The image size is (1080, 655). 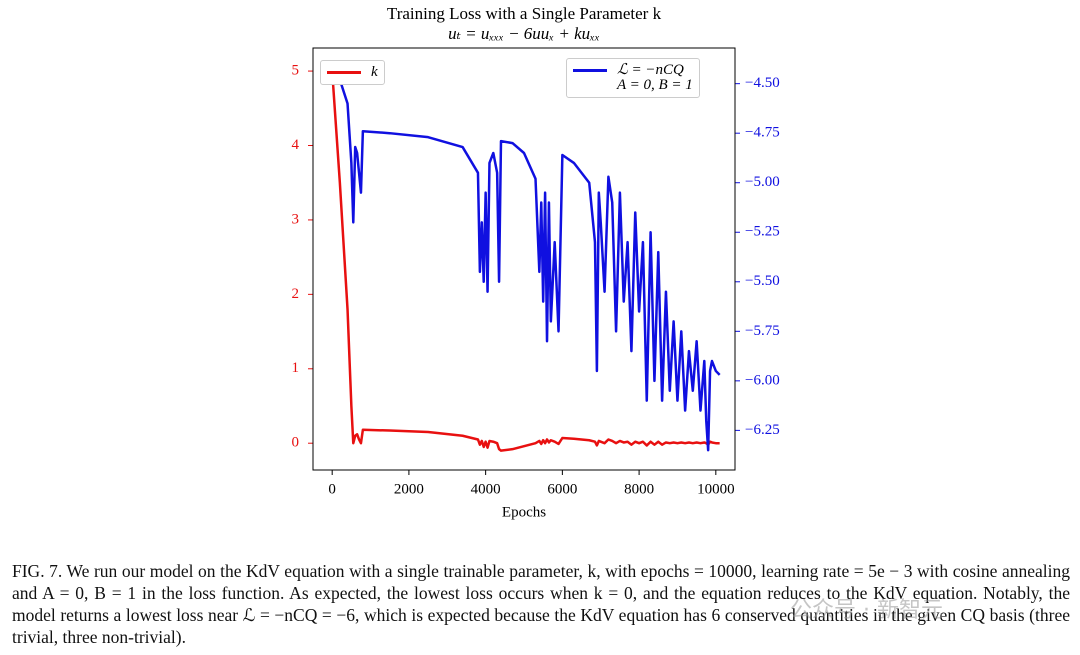 What do you see at coordinates (639, 489) in the screenshot?
I see `x-tick-label: 8000` at bounding box center [639, 489].